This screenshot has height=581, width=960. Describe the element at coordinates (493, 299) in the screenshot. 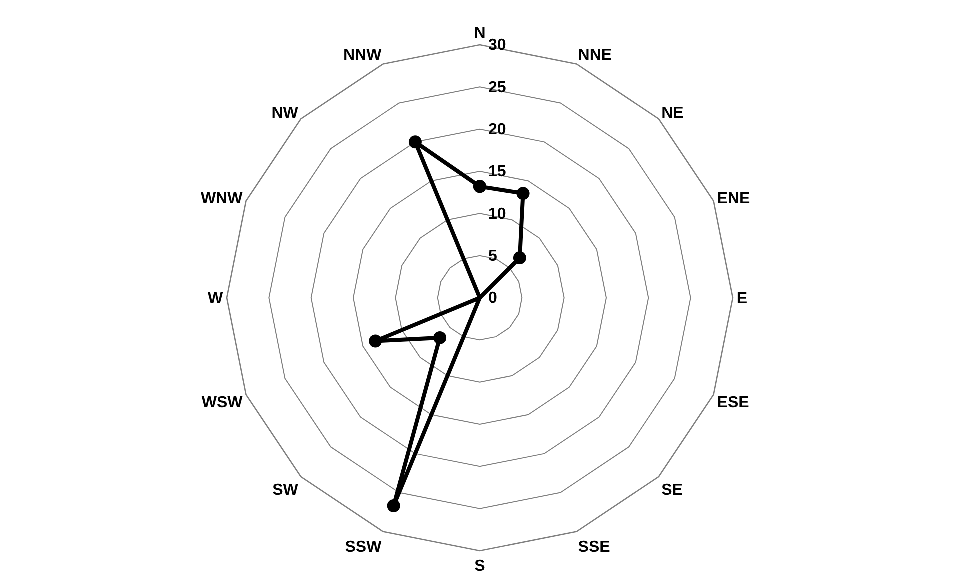

I see `y-tick-label: 0` at that location.